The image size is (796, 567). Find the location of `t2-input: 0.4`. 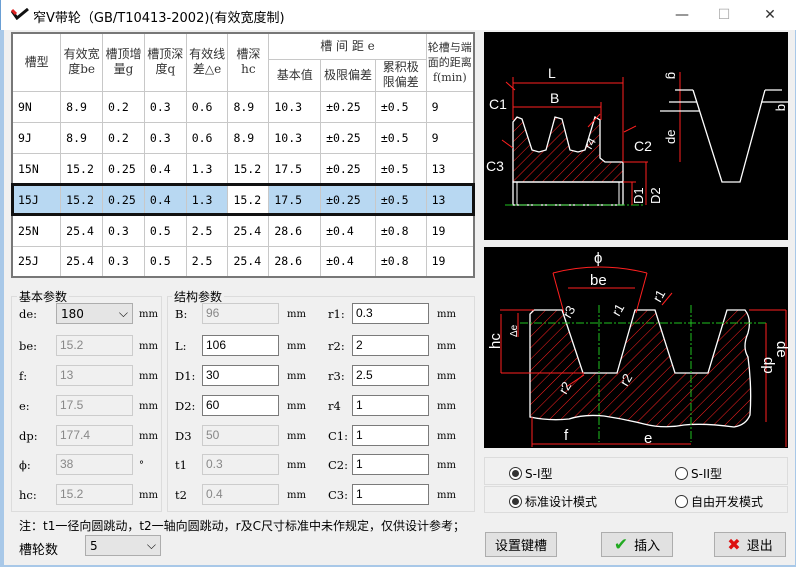

t2-input: 0.4 is located at coordinates (240, 494).